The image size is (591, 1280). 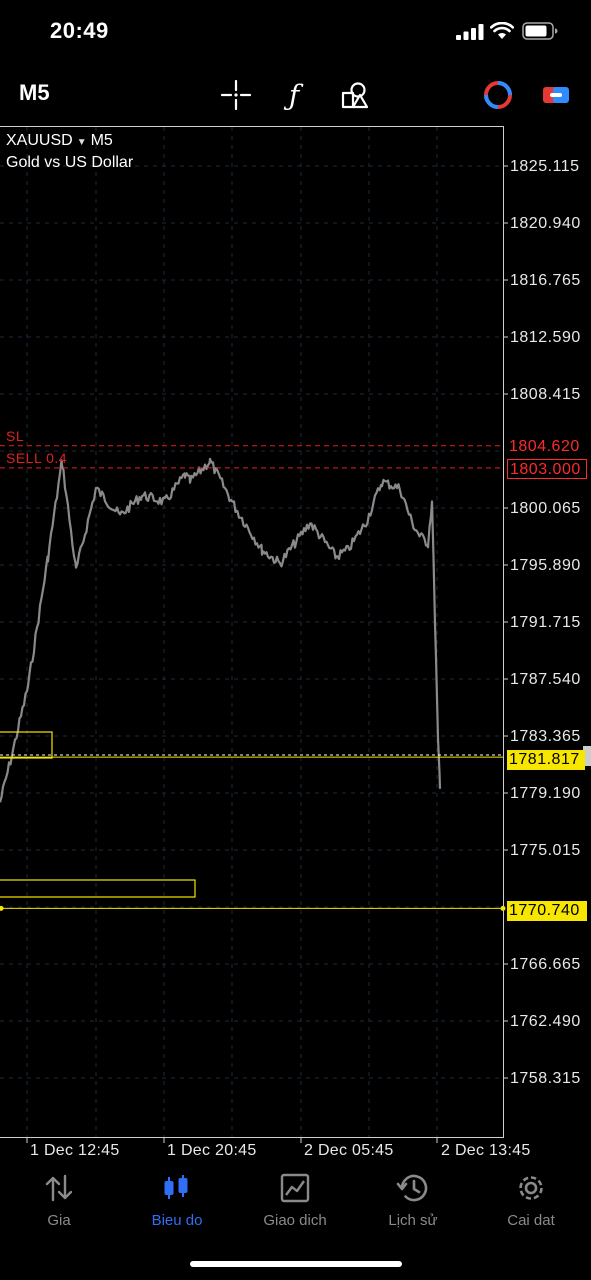 What do you see at coordinates (470, 32) in the screenshot?
I see `cellular-signal-icon` at bounding box center [470, 32].